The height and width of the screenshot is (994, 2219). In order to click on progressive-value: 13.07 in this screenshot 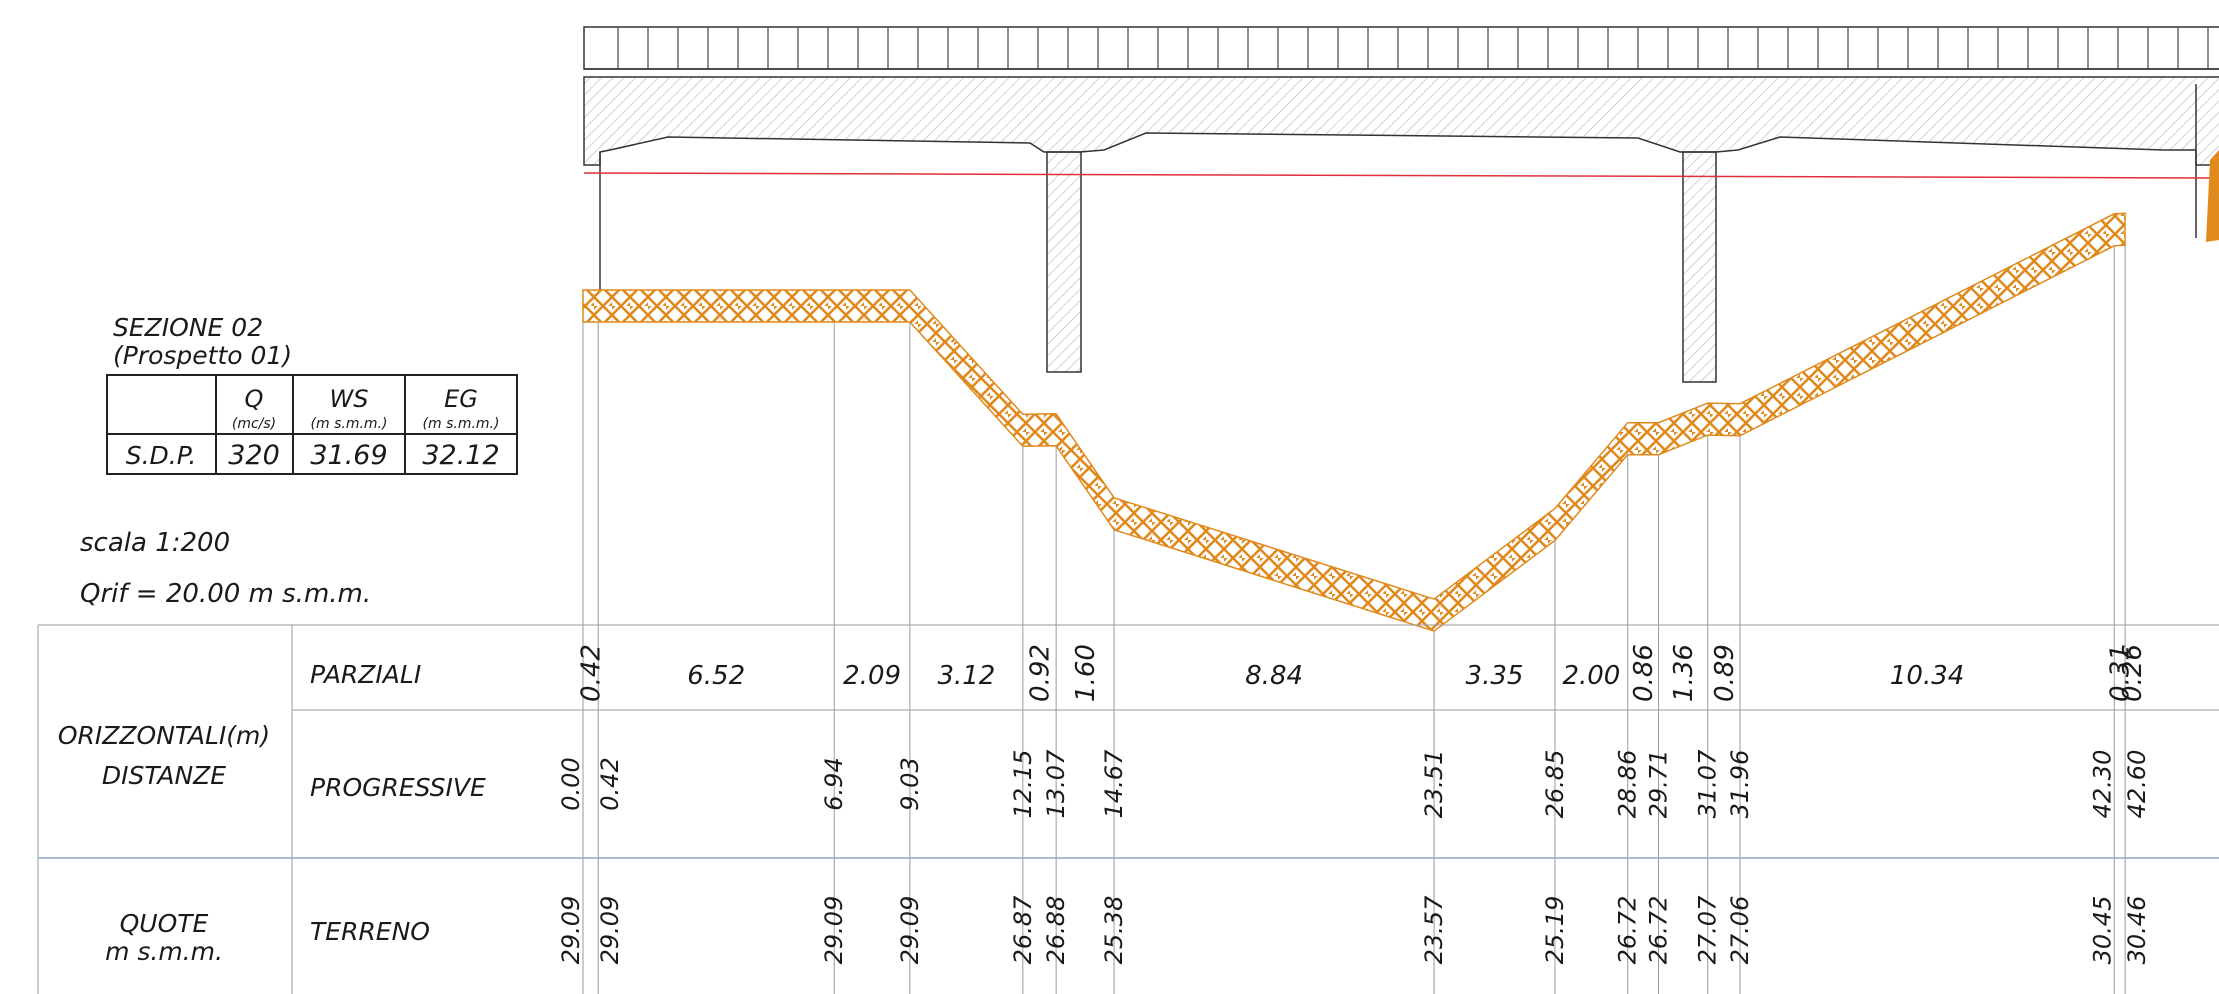, I will do `click(1056, 783)`.